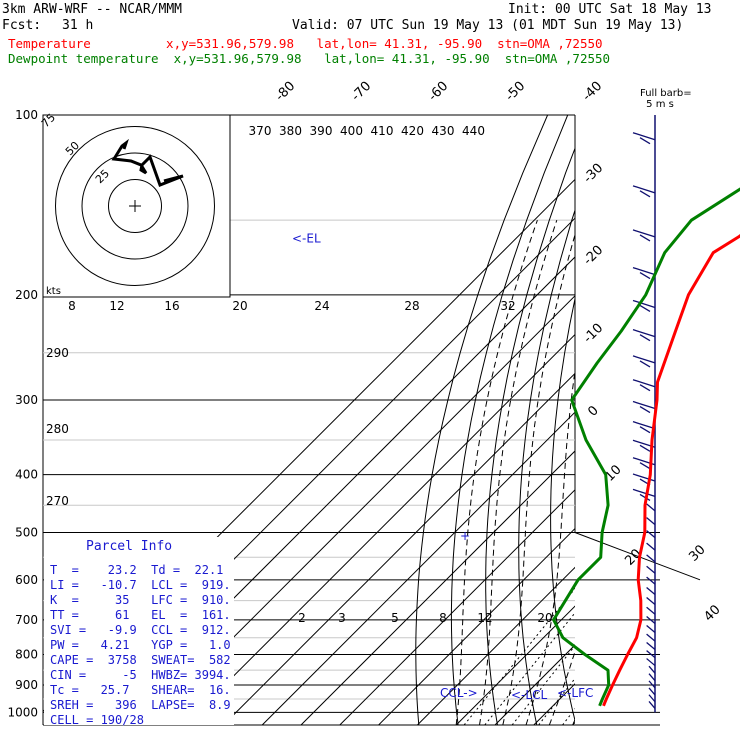 The height and width of the screenshot is (740, 740). What do you see at coordinates (57, 501) in the screenshot?
I see `dry-adiabat-label: 270` at bounding box center [57, 501].